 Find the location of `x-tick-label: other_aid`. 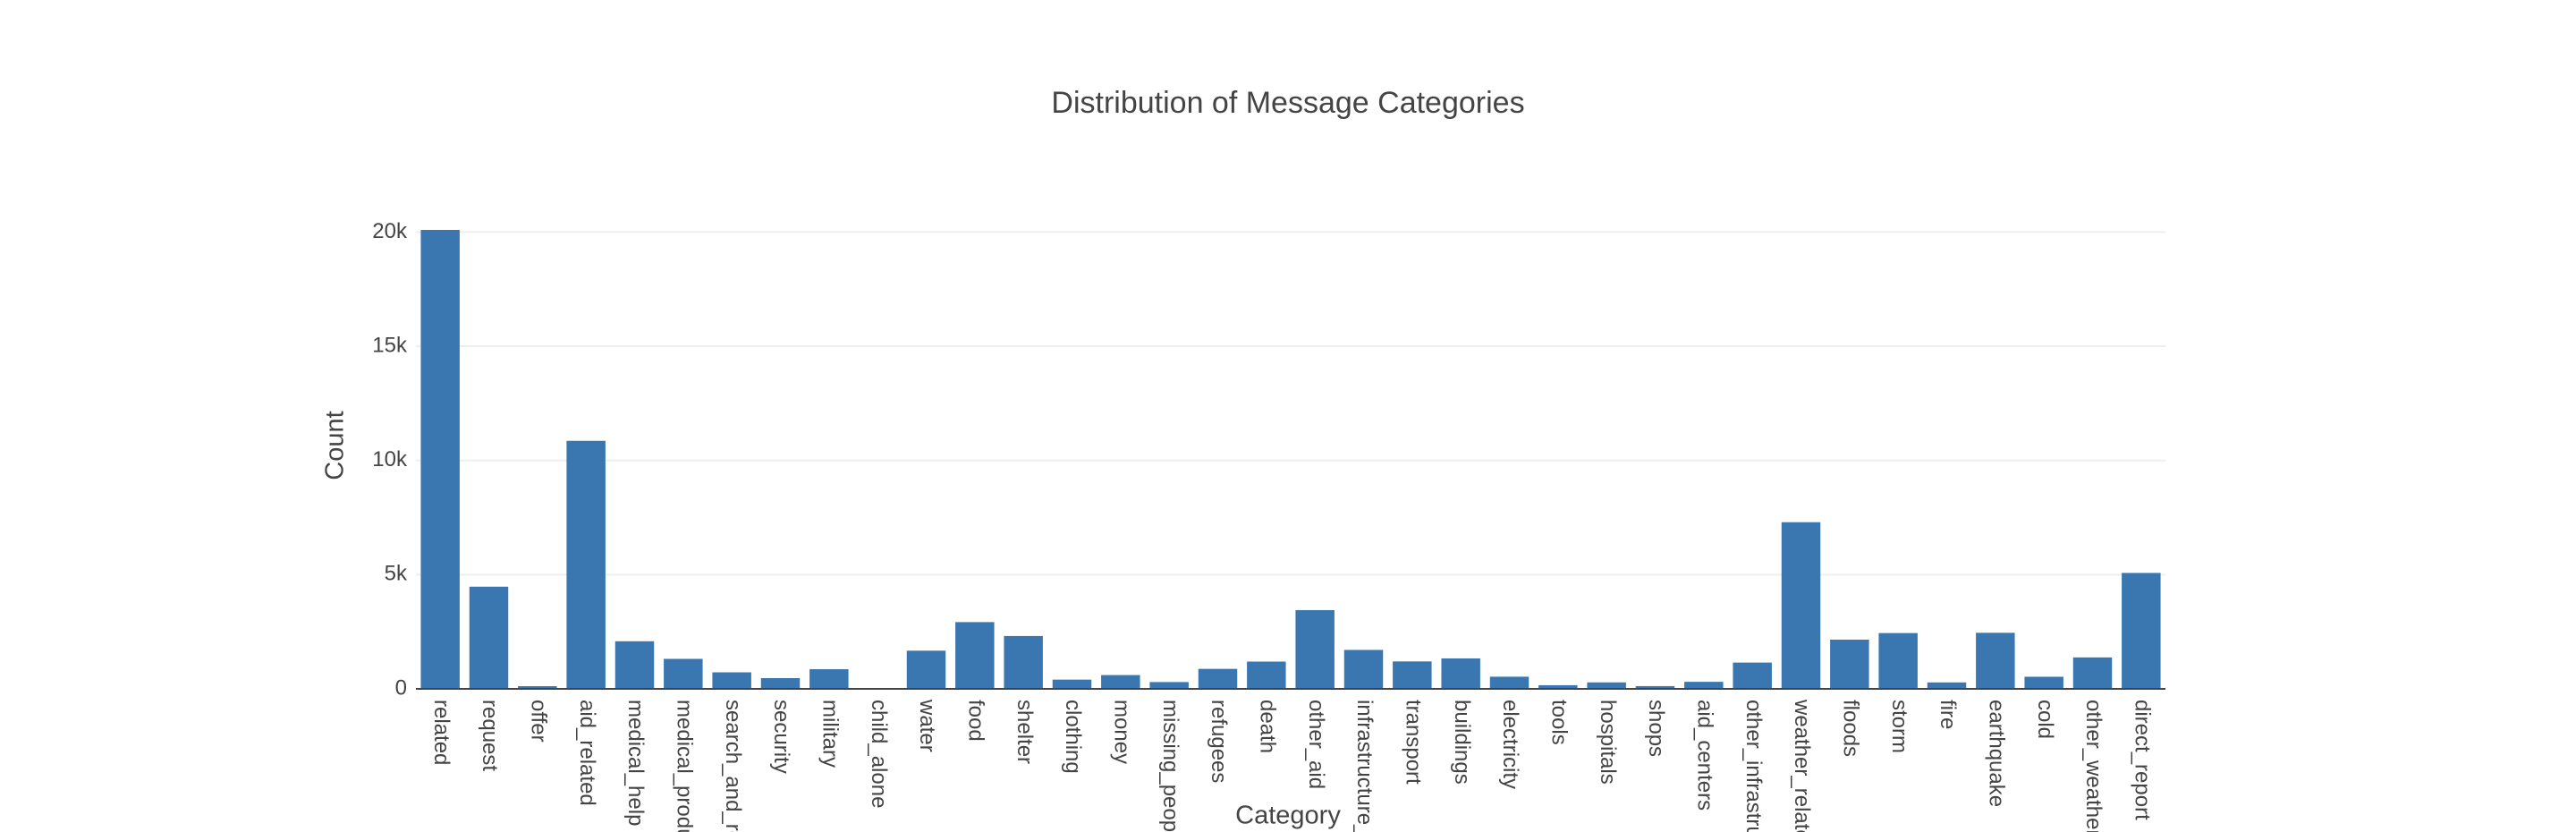

x-tick-label: other_aid is located at coordinates (1316, 744).